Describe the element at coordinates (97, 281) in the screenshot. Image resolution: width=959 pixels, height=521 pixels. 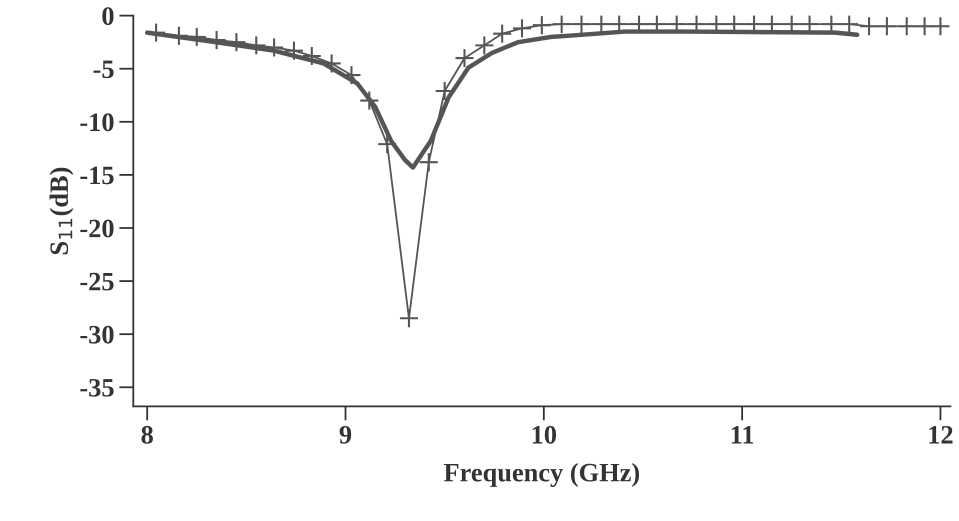
I see `y-tick-label: -25` at that location.